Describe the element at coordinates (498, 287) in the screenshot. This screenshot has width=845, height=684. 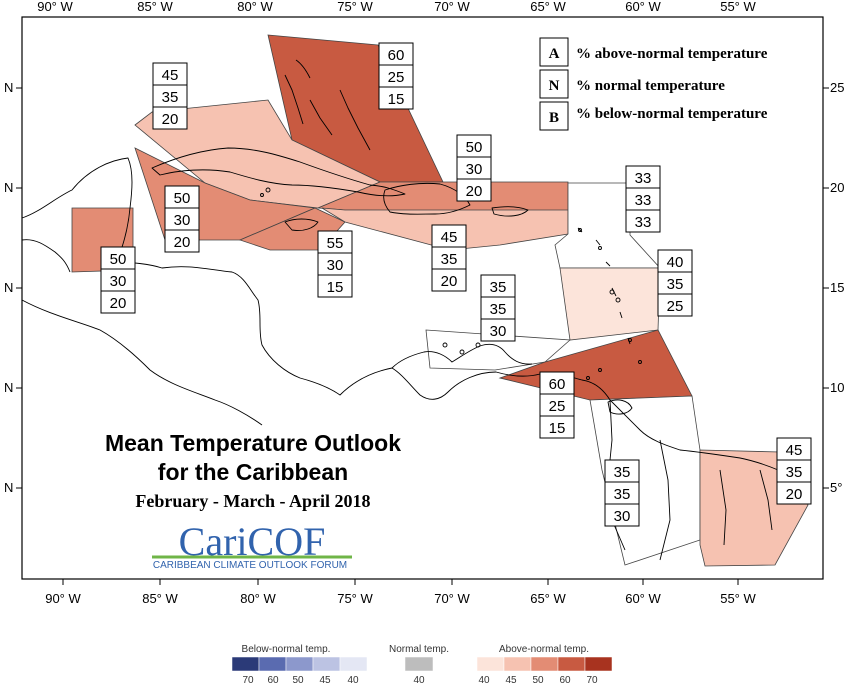
I see `above-value: 35` at that location.